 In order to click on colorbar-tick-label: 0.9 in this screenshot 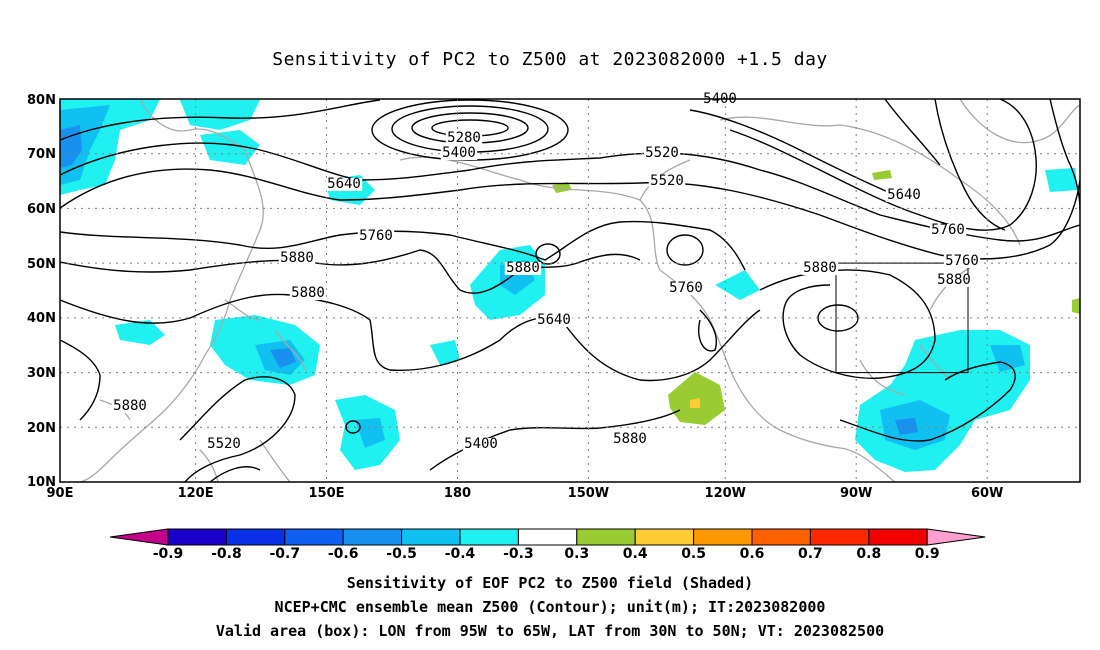, I will do `click(927, 554)`.